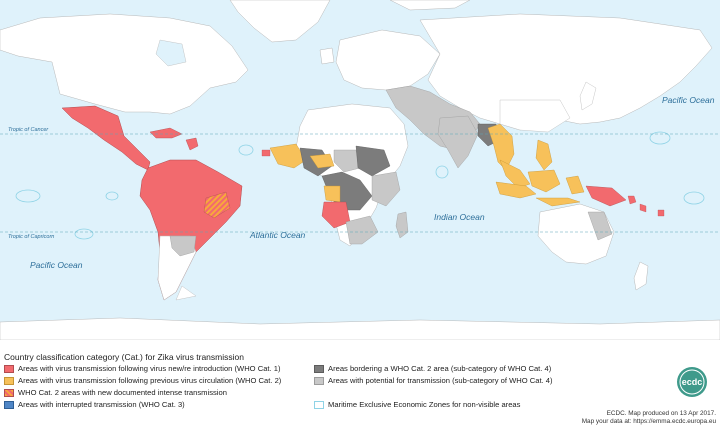  Describe the element at coordinates (600, 226) in the screenshot. I see `north-queensland-potential` at that location.